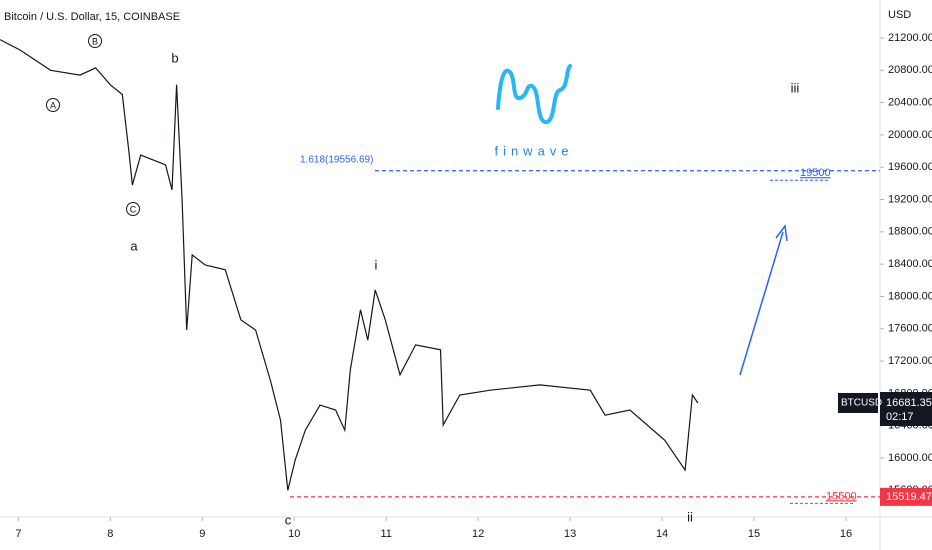  What do you see at coordinates (534, 94) in the screenshot?
I see `logo-wave` at bounding box center [534, 94].